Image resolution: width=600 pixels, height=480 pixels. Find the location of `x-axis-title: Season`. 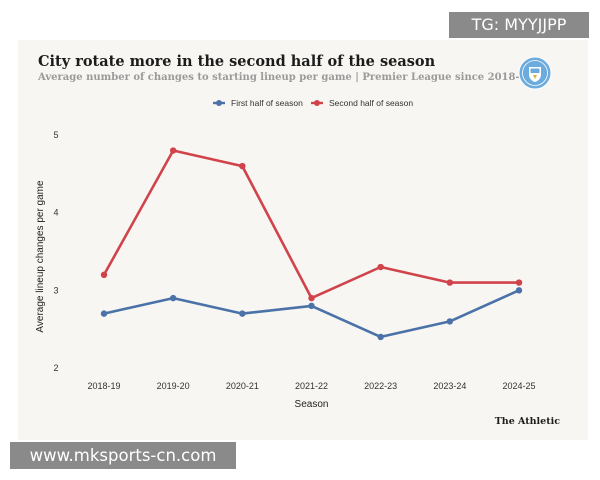

x-axis-title: Season is located at coordinates (312, 404).